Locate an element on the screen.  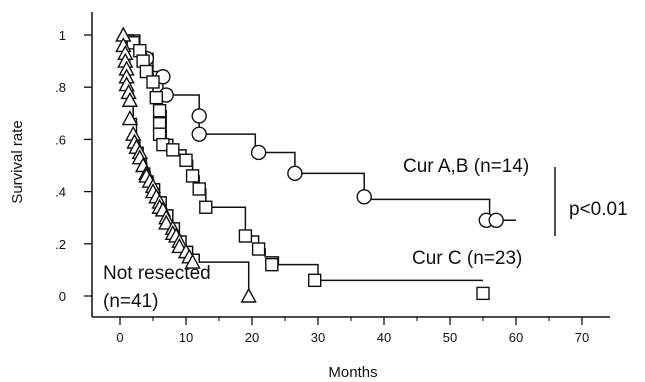
x-tick-label: 40 is located at coordinates (384, 337).